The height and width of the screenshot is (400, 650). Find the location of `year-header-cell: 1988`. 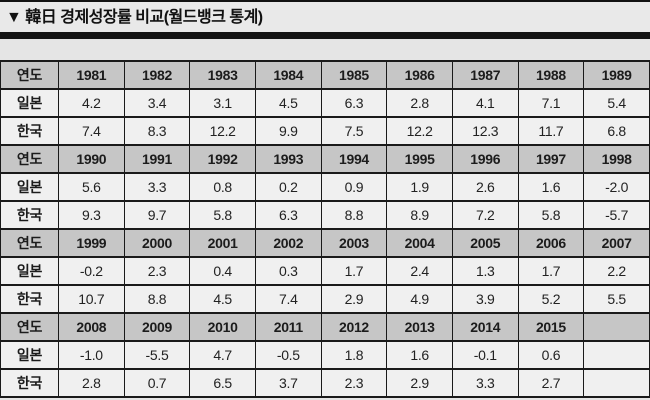

year-header-cell: 1988 is located at coordinates (551, 75).